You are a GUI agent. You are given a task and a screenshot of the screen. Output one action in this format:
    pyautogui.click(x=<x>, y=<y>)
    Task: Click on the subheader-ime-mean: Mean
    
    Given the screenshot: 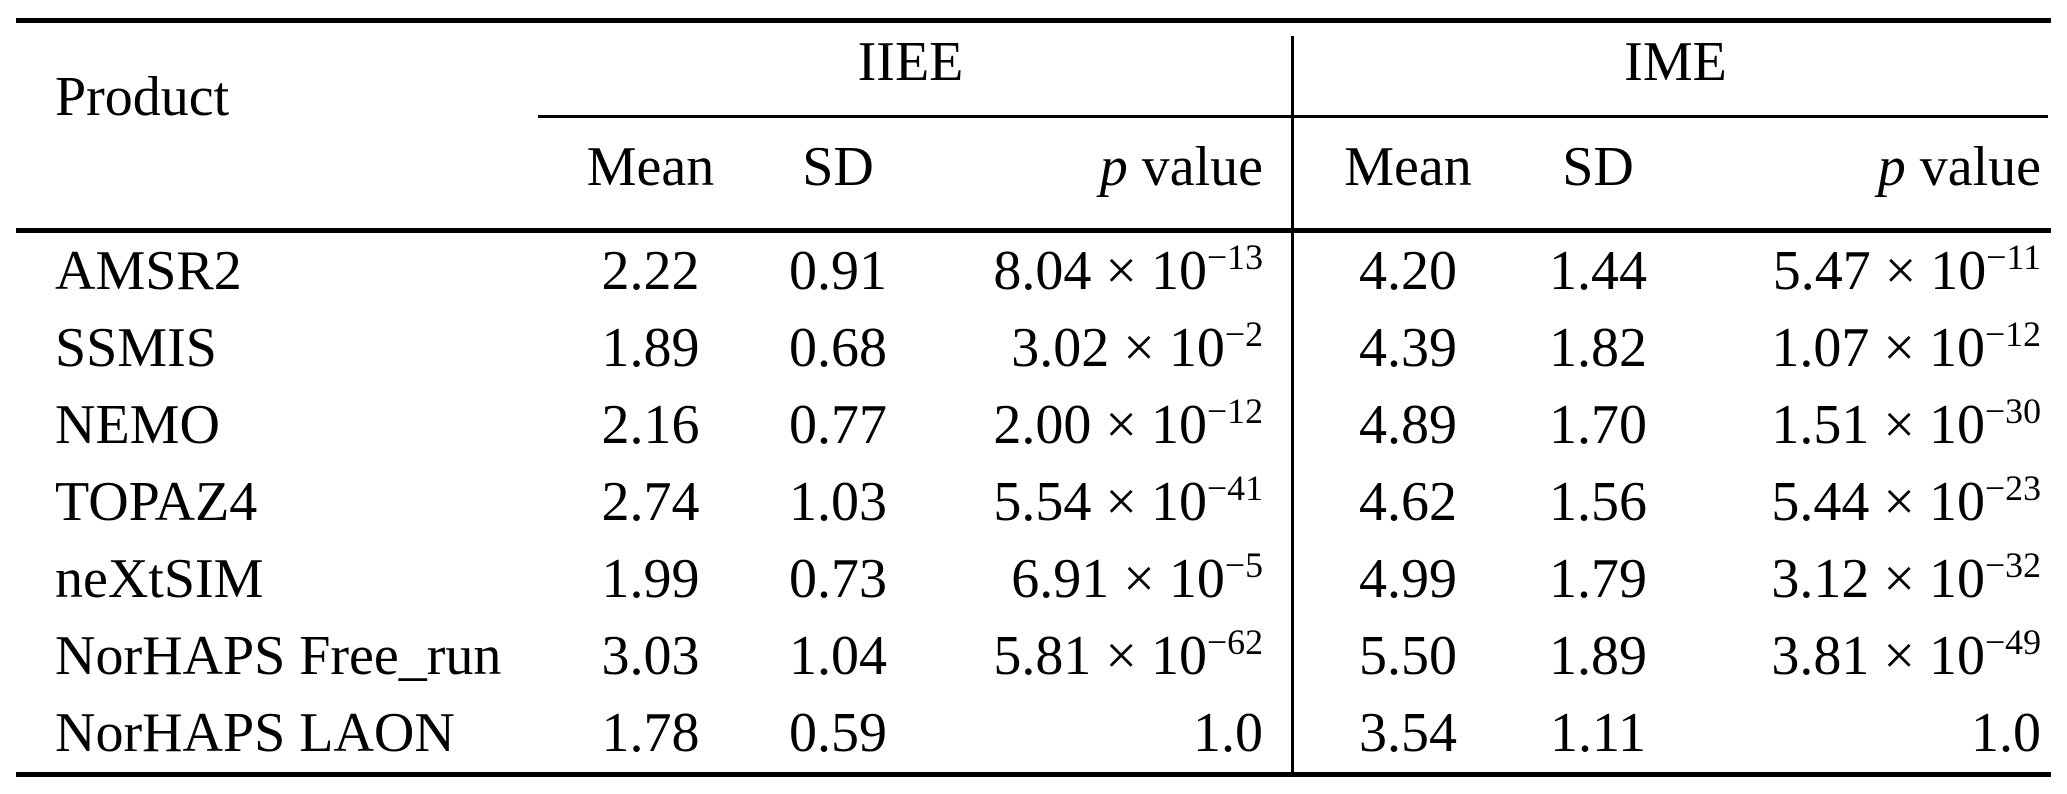 What is the action you would take?
    pyautogui.click(x=1408, y=167)
    